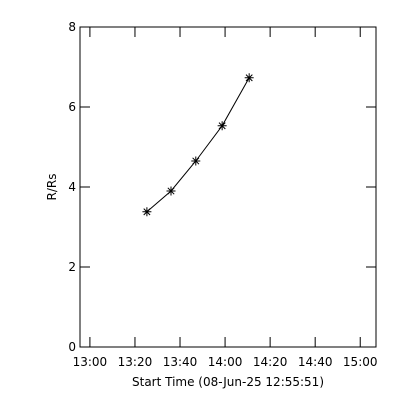  Describe the element at coordinates (225, 362) in the screenshot. I see `x-tick-label: 14:00` at that location.